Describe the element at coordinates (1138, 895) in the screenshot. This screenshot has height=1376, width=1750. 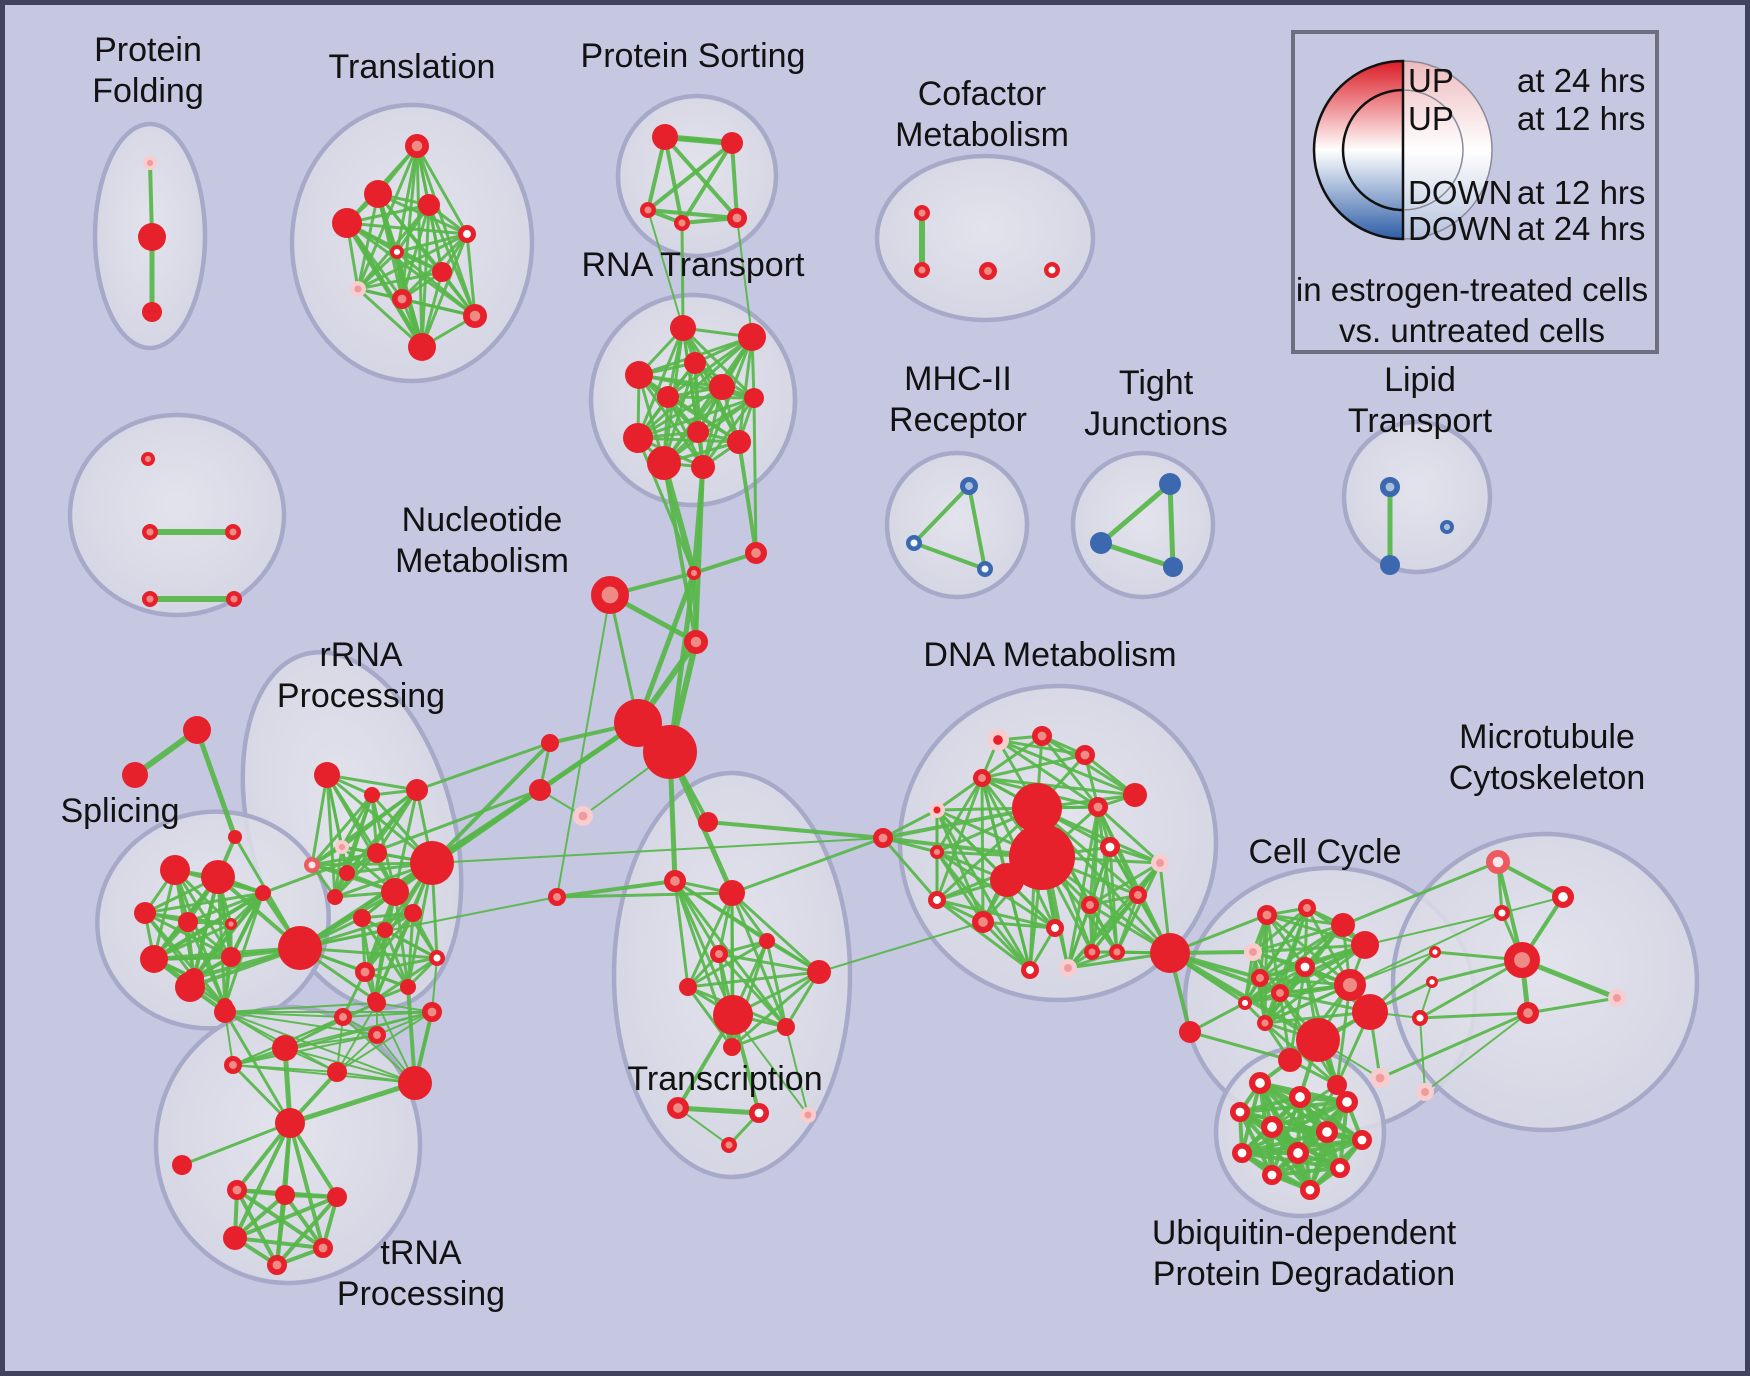
I see `node-dm17` at that location.